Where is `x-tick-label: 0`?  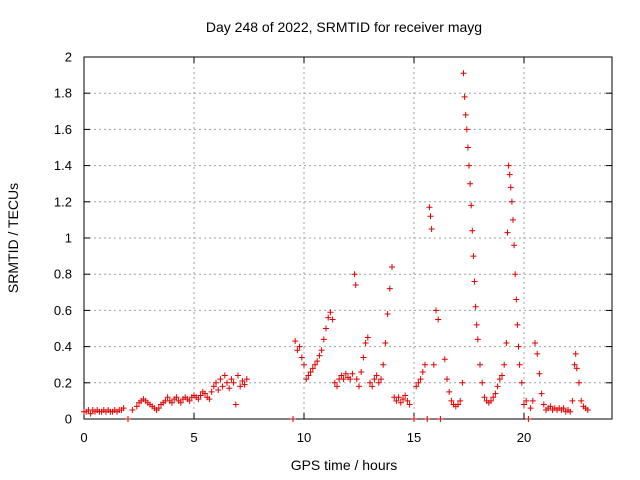
x-tick-label: 0 is located at coordinates (83, 437).